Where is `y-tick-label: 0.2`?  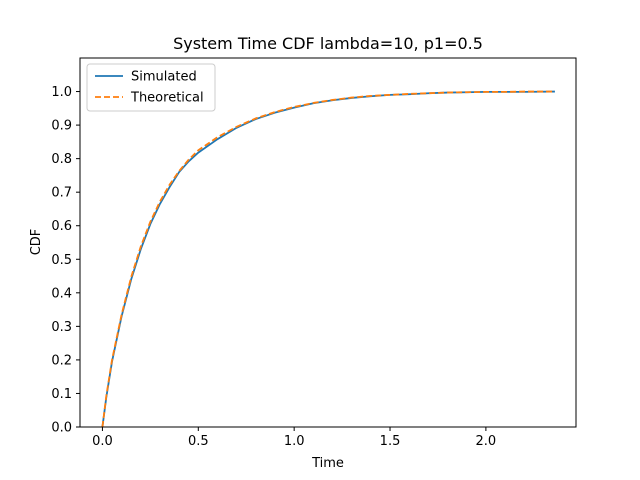
y-tick-label: 0.2 is located at coordinates (61, 360).